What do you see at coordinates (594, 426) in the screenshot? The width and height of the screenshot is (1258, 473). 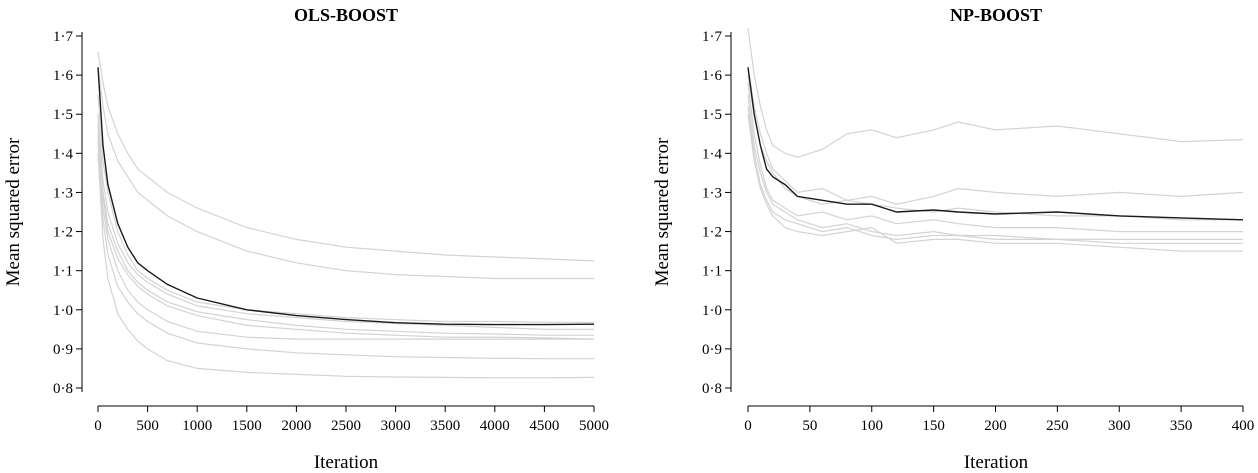 I see `x-tick-label: 5000` at bounding box center [594, 426].